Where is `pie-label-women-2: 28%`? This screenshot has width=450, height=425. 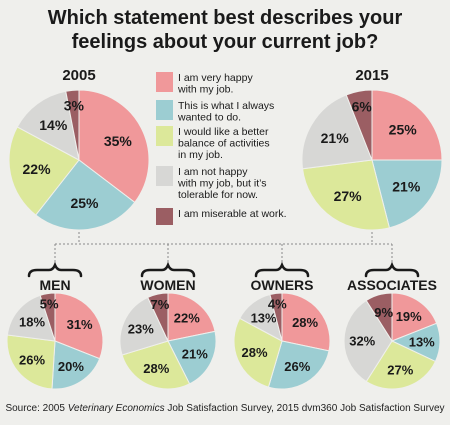 pie-label-women-2: 28% is located at coordinates (156, 368).